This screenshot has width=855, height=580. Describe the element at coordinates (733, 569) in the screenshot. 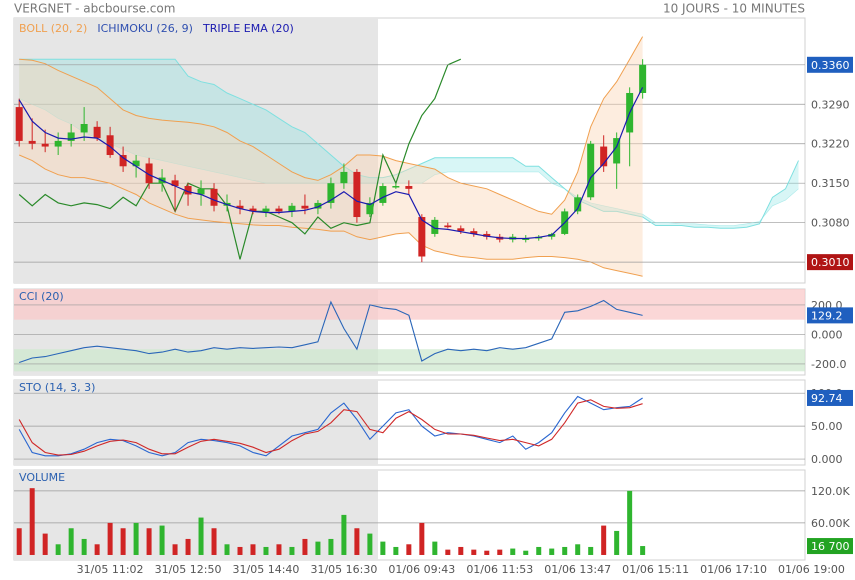

I see `x-tick-label: 01/06 17:10` at that location.